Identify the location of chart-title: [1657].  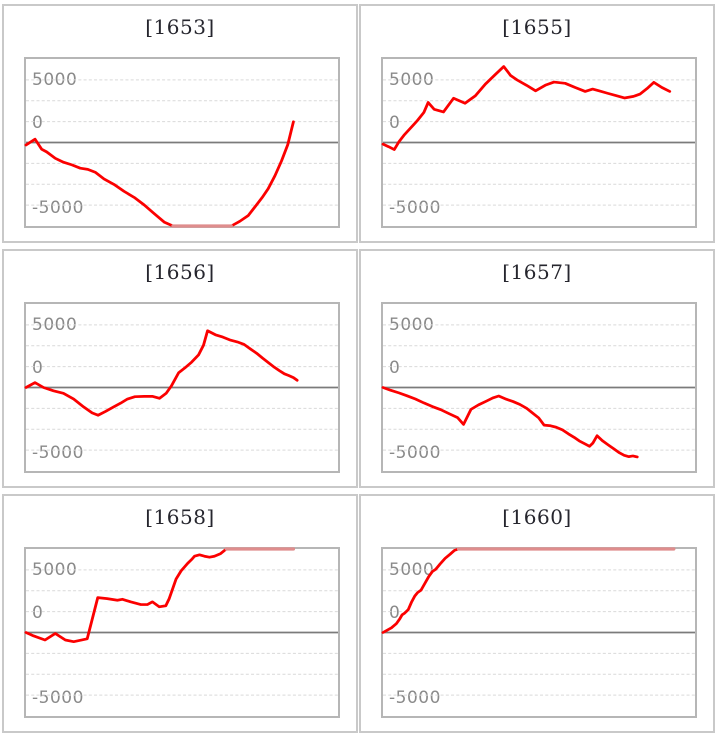
(537, 272).